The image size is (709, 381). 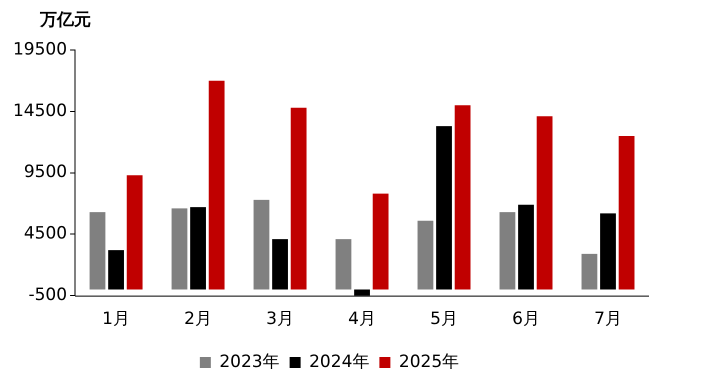 I want to click on legend-label: 2025年, so click(x=429, y=362).